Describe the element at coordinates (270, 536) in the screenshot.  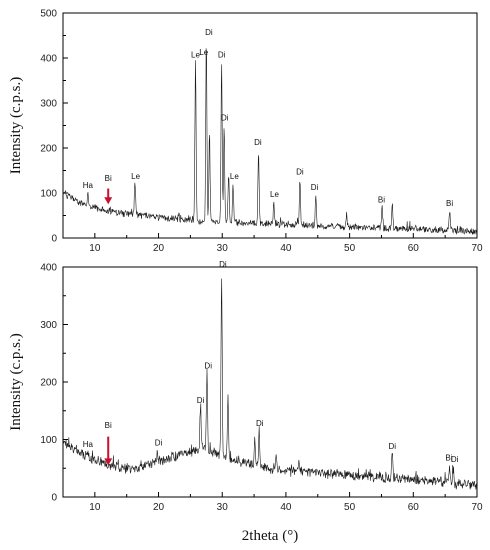
I see `x-axis-label: 2theta (°)` at that location.